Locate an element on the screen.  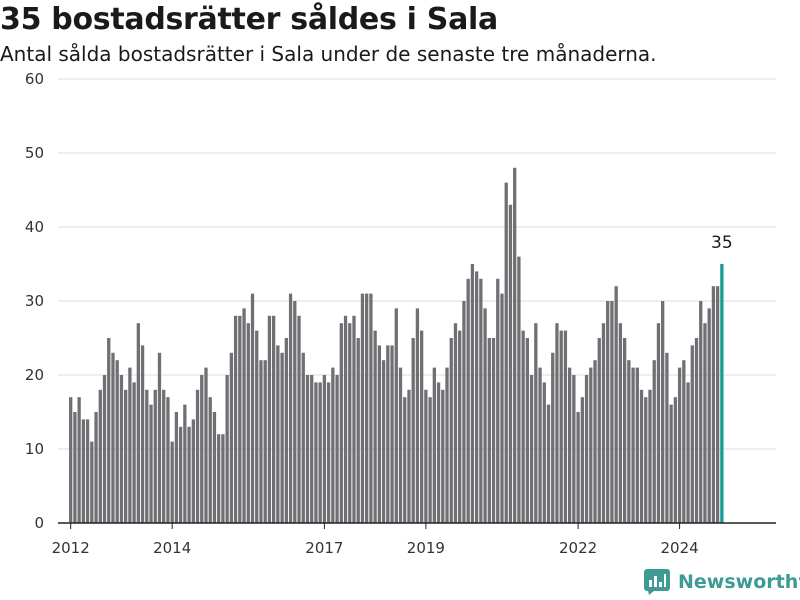
x-tick-label: 2012 is located at coordinates (71, 548).